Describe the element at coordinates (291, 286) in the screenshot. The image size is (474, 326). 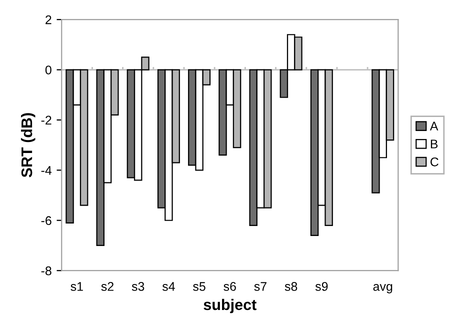
I see `x-tick-label: s8` at that location.